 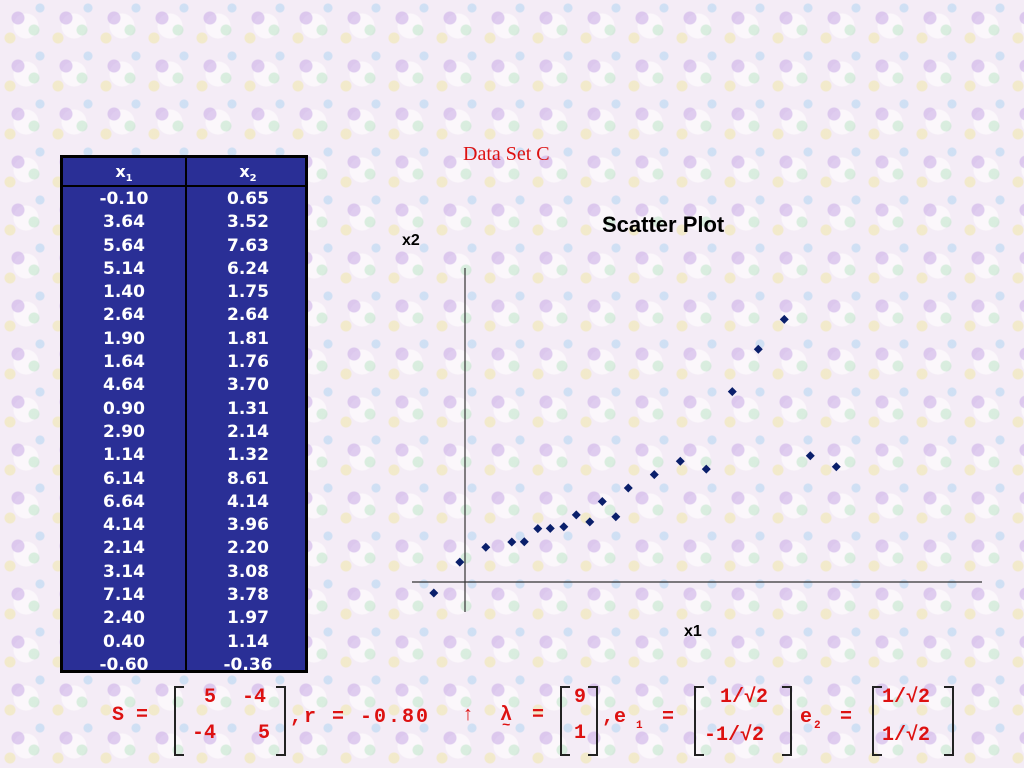 What do you see at coordinates (468, 715) in the screenshot?
I see `arrow-symbol: ↑` at bounding box center [468, 715].